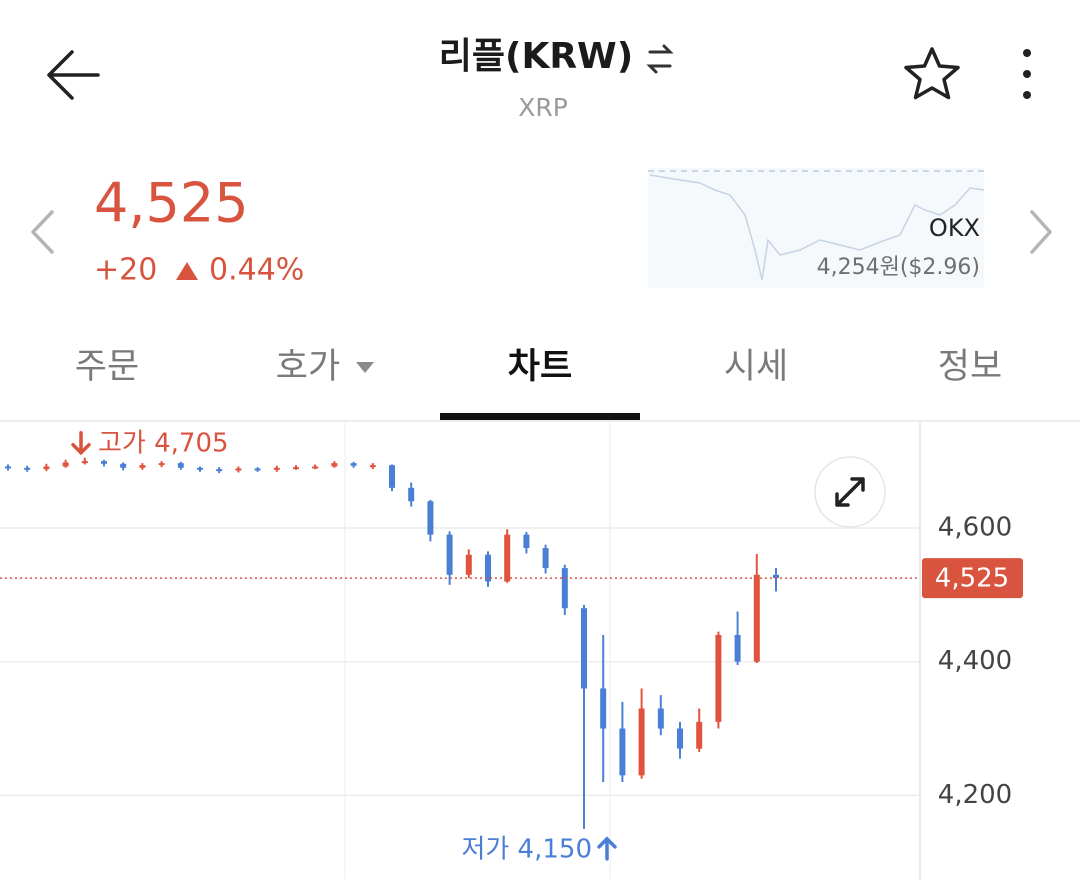 This screenshot has height=879, width=1080. What do you see at coordinates (1041, 232) in the screenshot?
I see `next-arrow` at bounding box center [1041, 232].